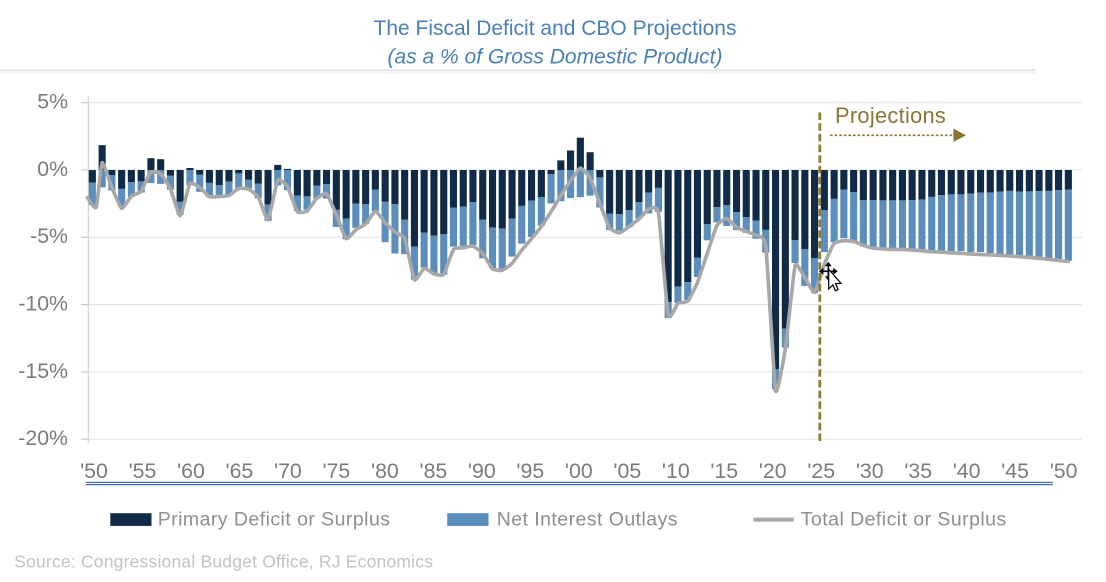 The width and height of the screenshot is (1106, 582). I want to click on svg-text:The Fiscal Deficit and CBO Pro: The Fiscal Deficit and CBO Projections, so click(555, 28).